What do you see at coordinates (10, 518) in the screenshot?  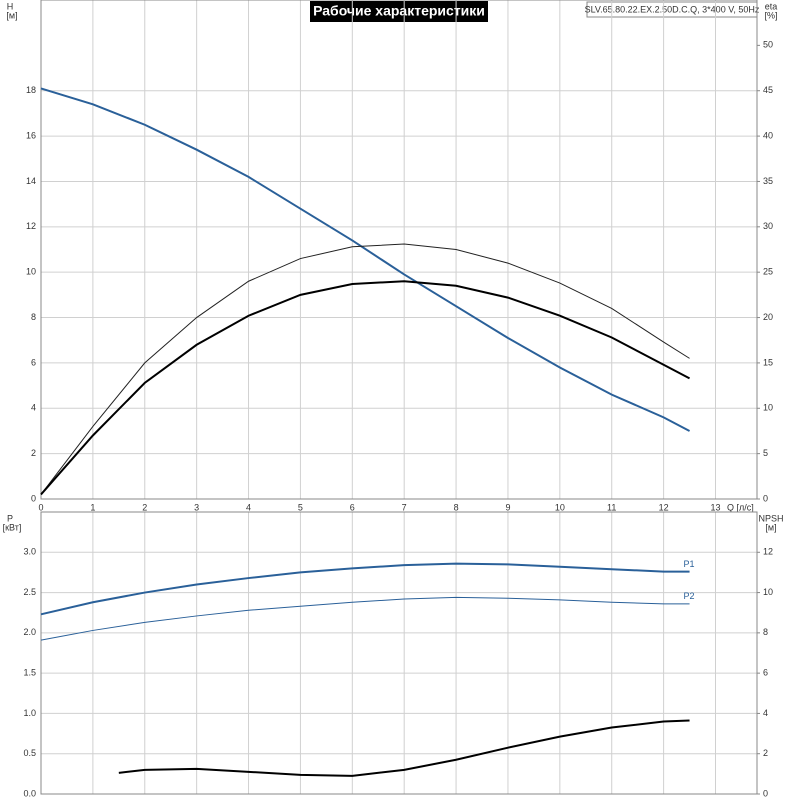 I see `y-axis-label: P` at bounding box center [10, 518].